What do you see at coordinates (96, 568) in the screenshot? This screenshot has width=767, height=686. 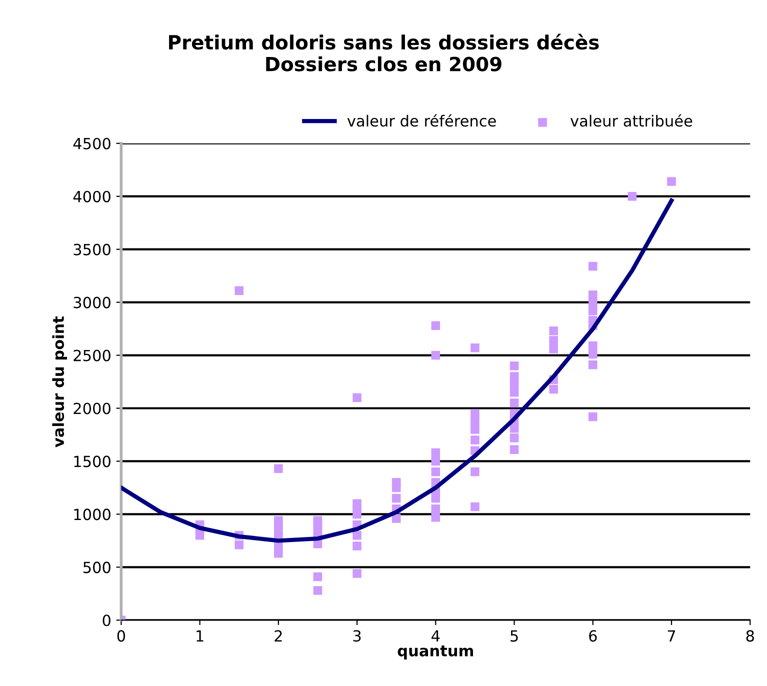 I see `y-tick-label: 500` at bounding box center [96, 568].